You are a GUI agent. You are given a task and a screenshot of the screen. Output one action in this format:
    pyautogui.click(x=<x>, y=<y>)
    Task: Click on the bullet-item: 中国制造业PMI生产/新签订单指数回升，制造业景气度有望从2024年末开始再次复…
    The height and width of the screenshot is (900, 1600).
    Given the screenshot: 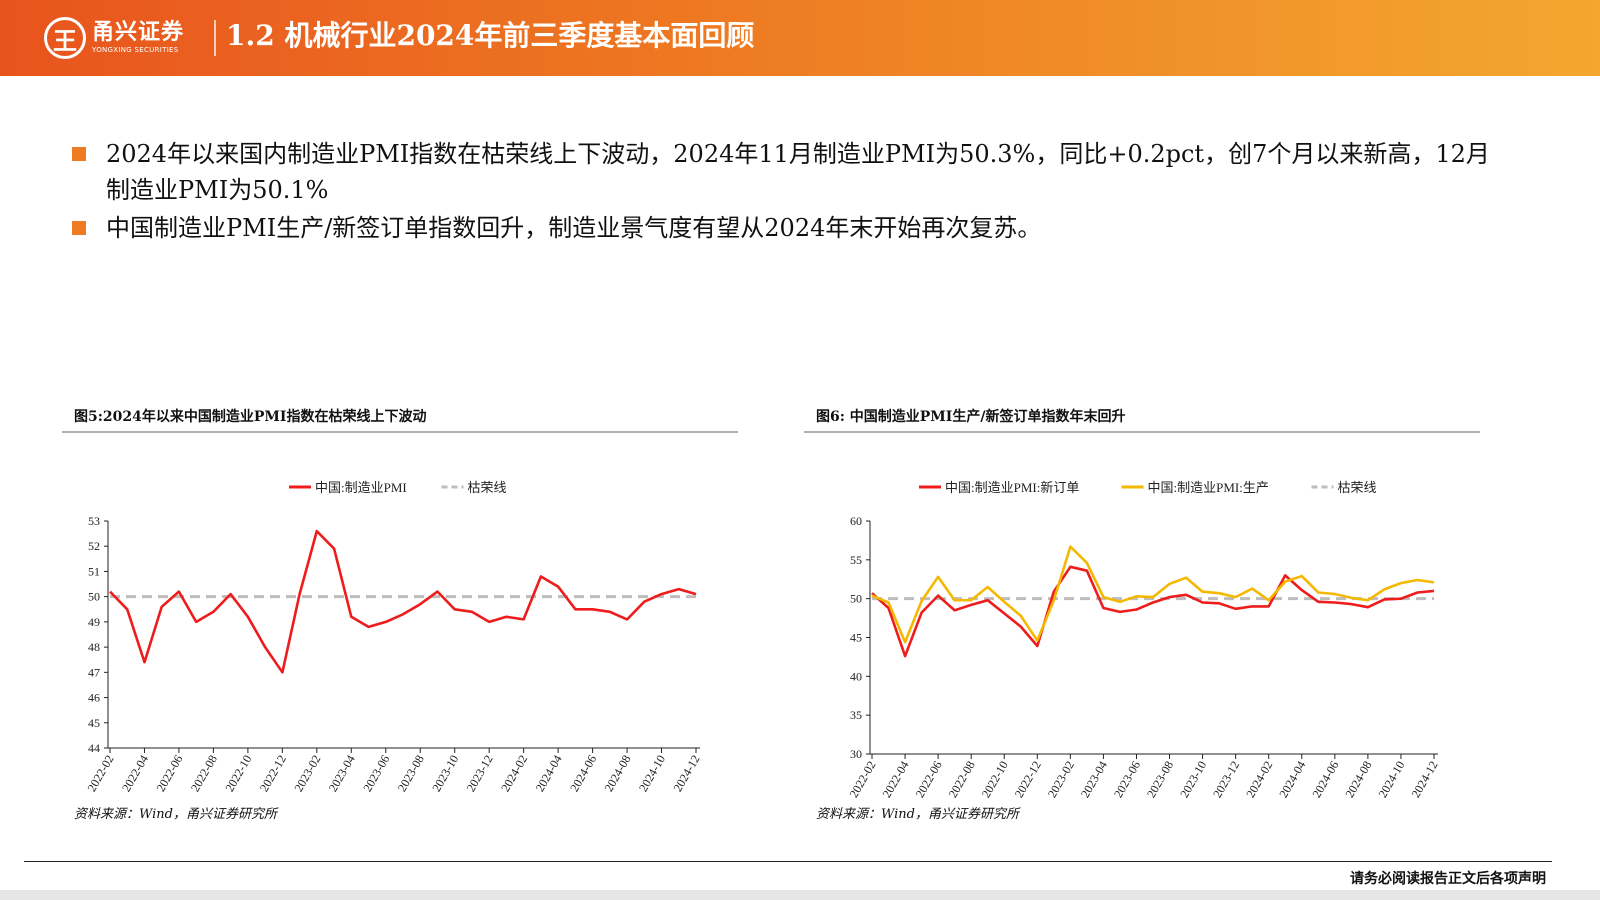 What is the action you would take?
    pyautogui.click(x=785, y=228)
    